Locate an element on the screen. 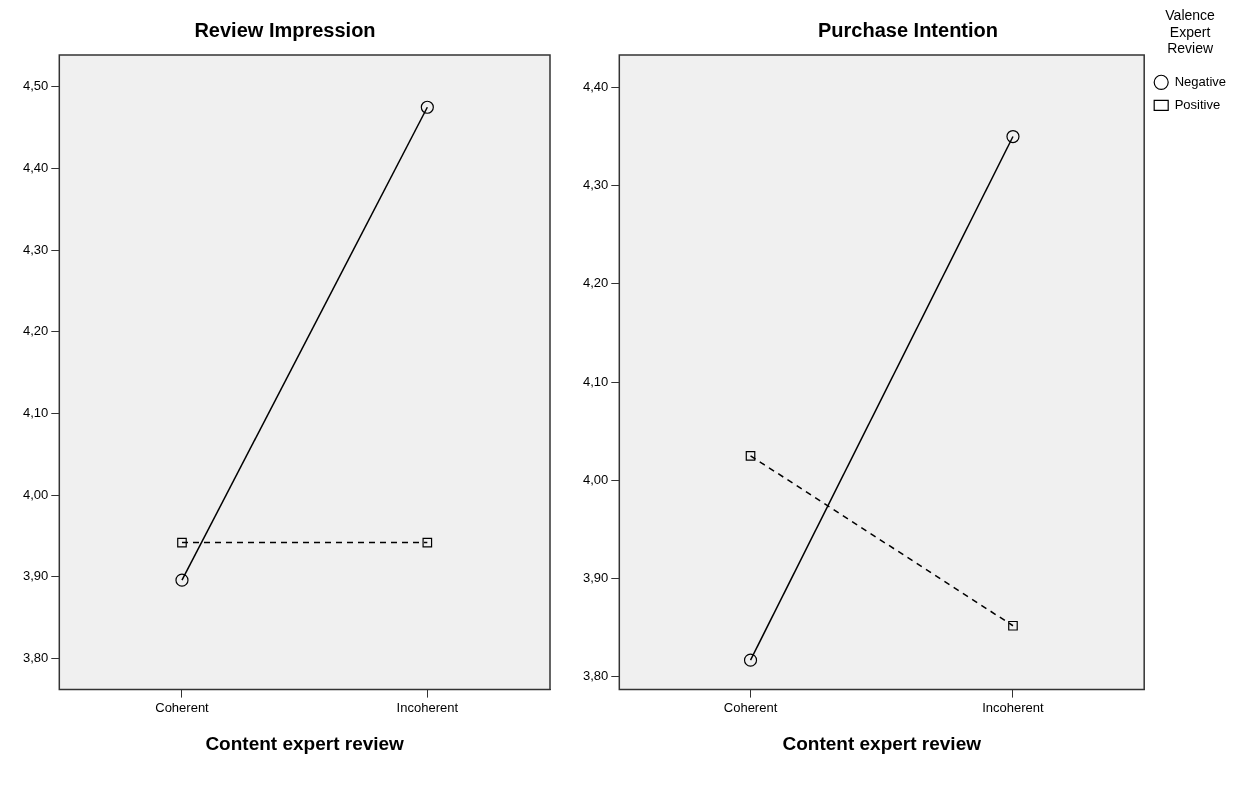 This screenshot has height=786, width=1252. chart-title: Review Impression is located at coordinates (285, 29).